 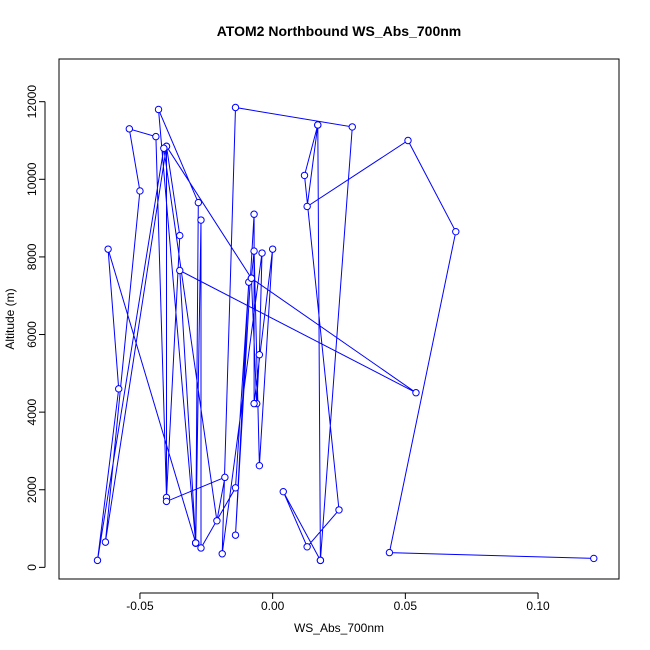 I want to click on y-tick-label: 8000, so click(x=32, y=256).